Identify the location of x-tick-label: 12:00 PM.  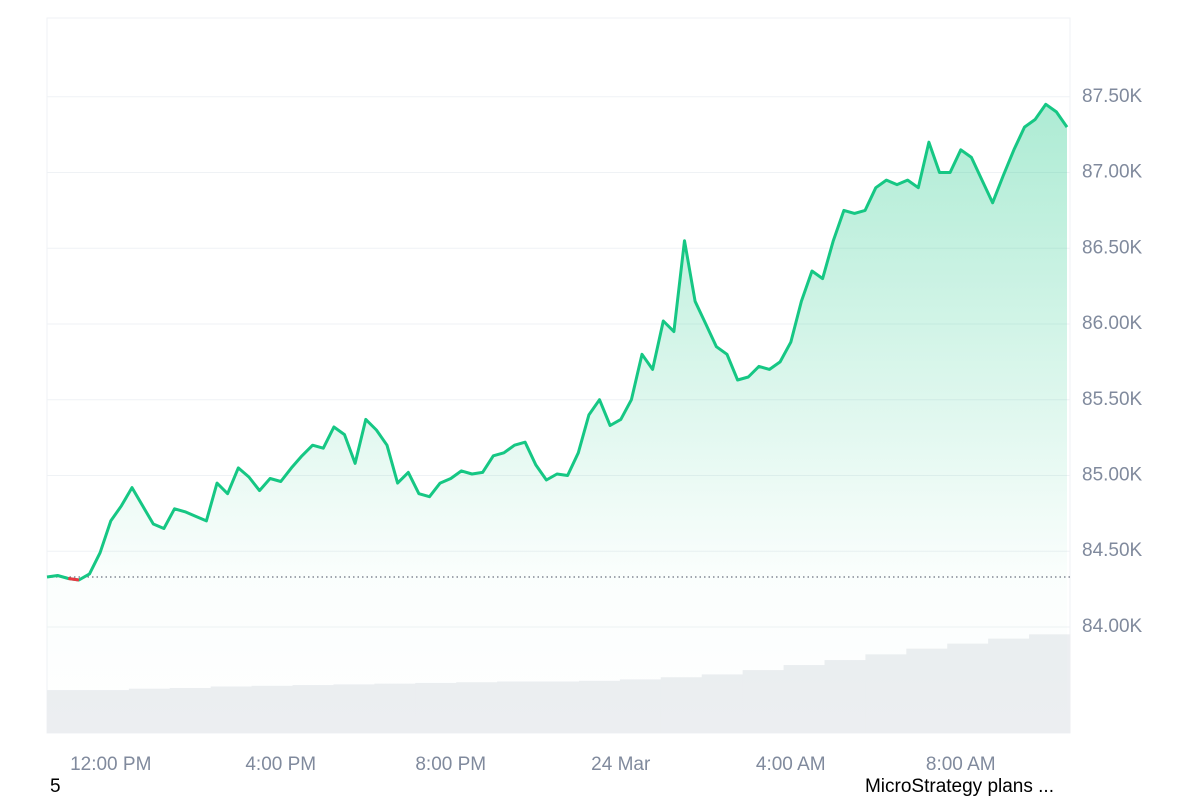
(110, 764).